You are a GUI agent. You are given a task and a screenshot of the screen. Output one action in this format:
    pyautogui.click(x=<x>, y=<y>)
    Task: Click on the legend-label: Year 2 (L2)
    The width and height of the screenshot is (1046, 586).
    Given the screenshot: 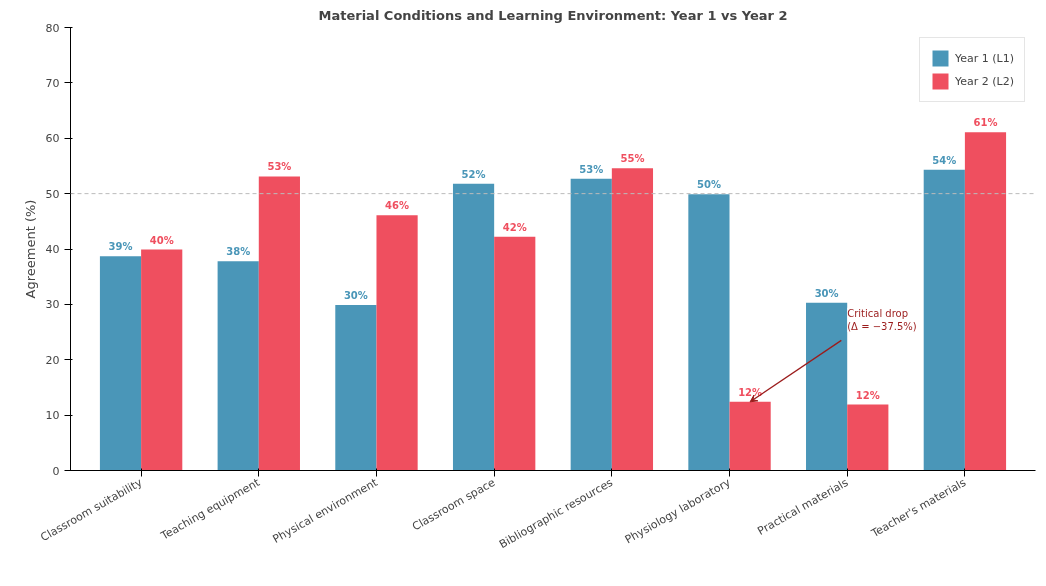 What is the action you would take?
    pyautogui.click(x=984, y=81)
    